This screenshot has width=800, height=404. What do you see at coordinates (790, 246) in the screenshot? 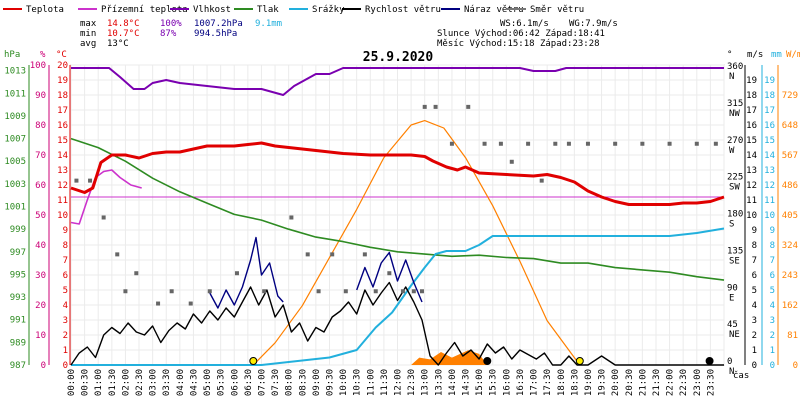
I see `wm2-tick-4: 324` at bounding box center [790, 246].